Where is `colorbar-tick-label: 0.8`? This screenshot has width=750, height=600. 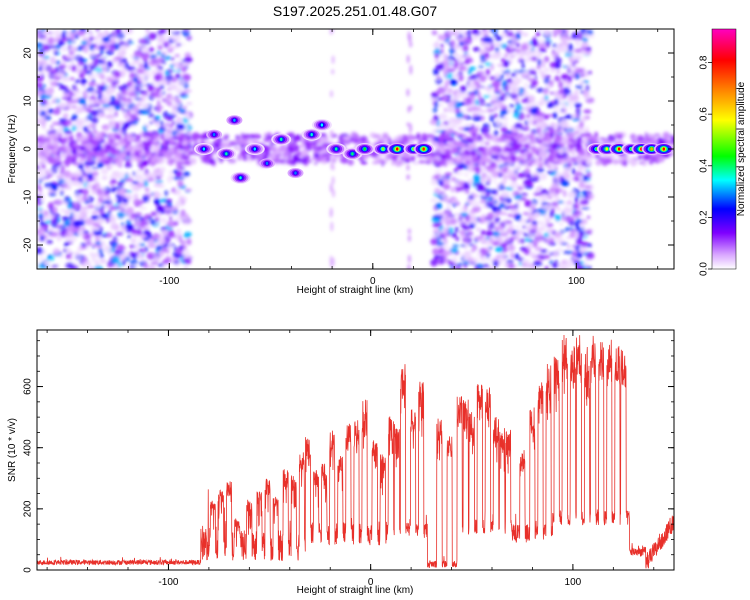
colorbar-tick-label: 0.8 is located at coordinates (704, 62).